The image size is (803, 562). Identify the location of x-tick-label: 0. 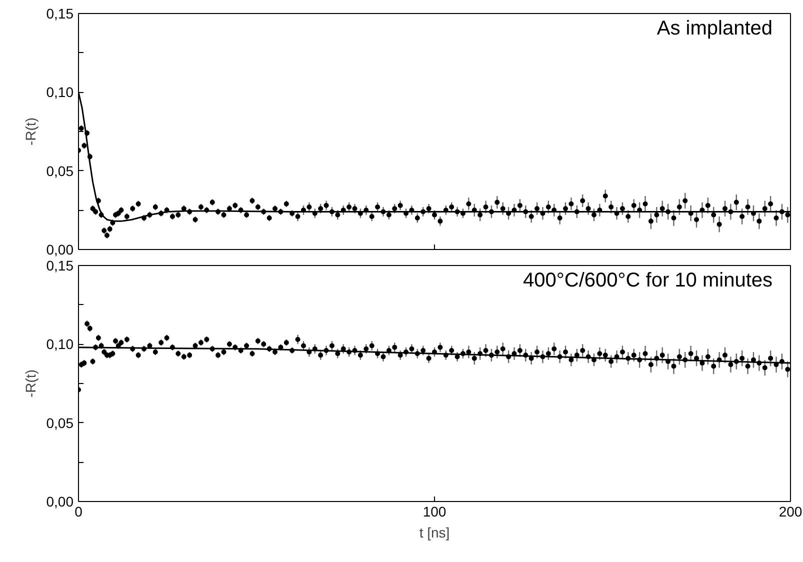
(78, 512).